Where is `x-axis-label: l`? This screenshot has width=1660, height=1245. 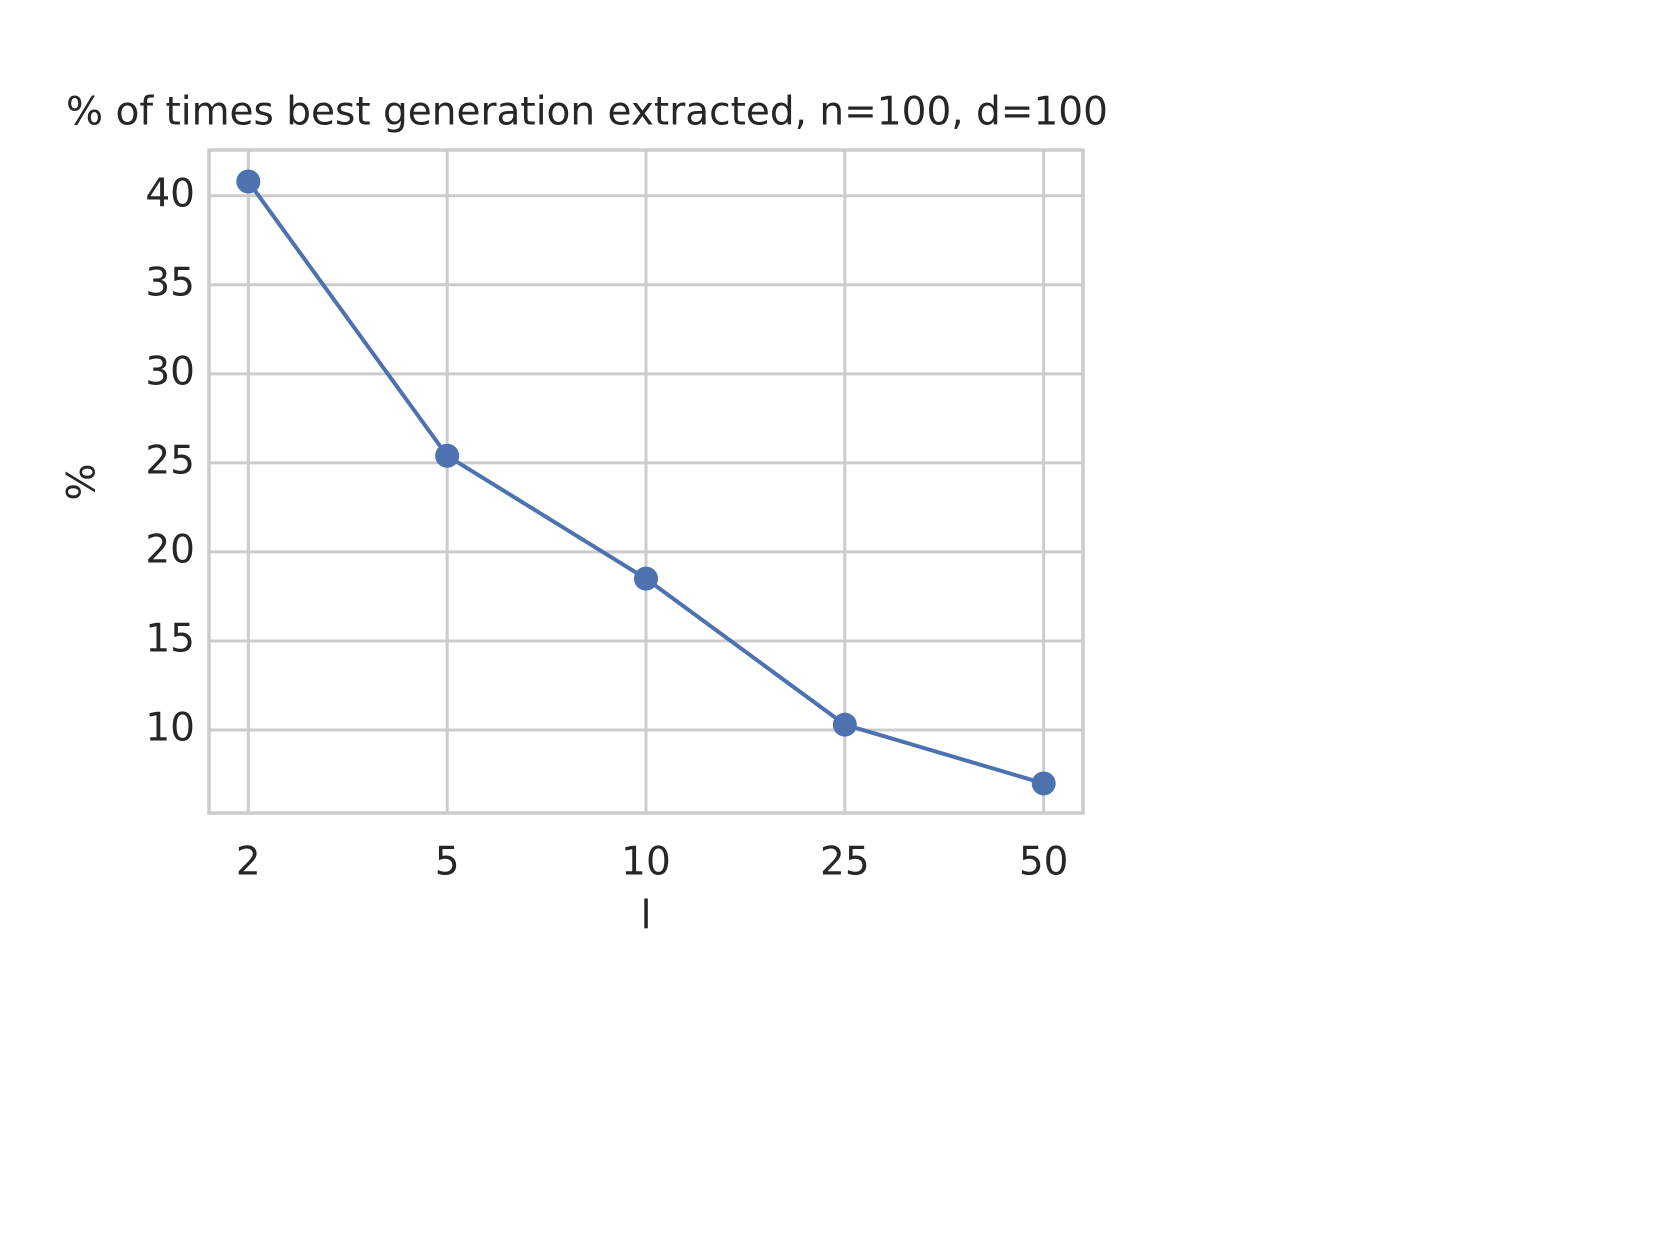
x-axis-label: l is located at coordinates (646, 916).